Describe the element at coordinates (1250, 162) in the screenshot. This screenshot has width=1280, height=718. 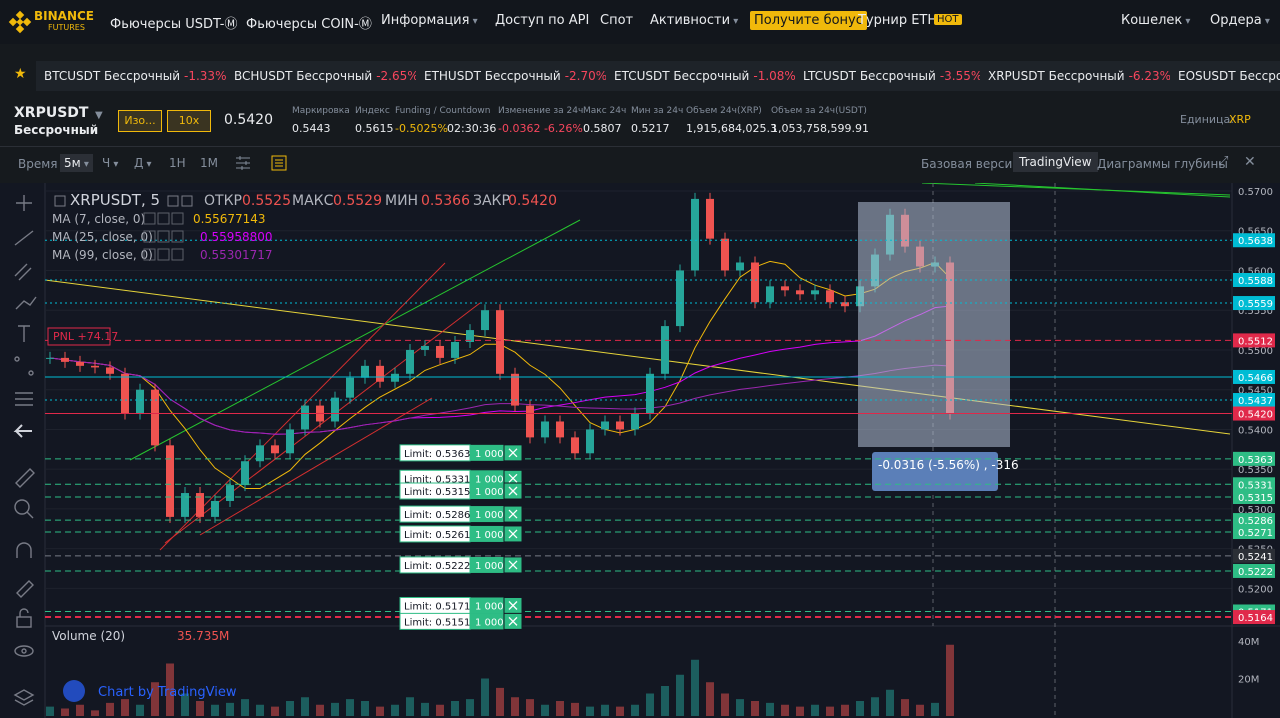
I see `close: ✕` at that location.